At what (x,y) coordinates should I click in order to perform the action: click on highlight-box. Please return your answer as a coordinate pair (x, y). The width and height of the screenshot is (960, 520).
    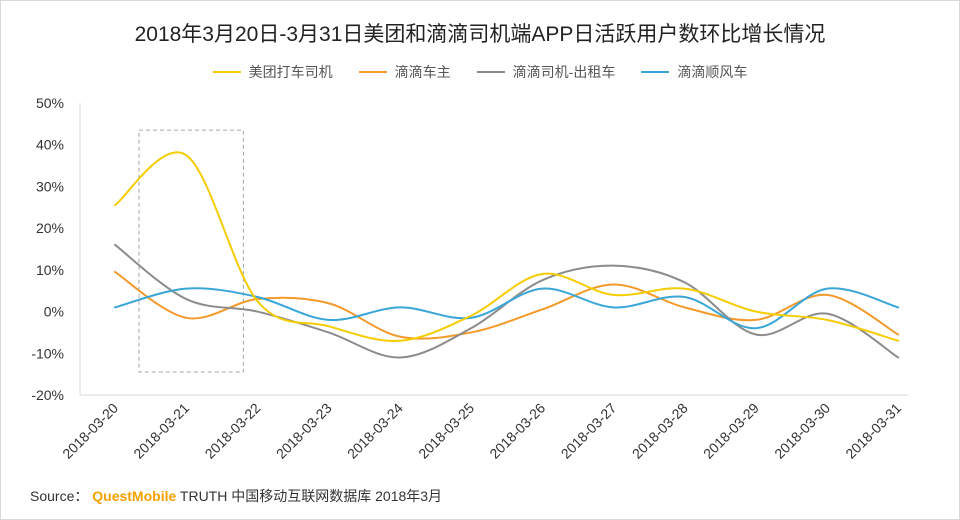
    Looking at the image, I should click on (191, 251).